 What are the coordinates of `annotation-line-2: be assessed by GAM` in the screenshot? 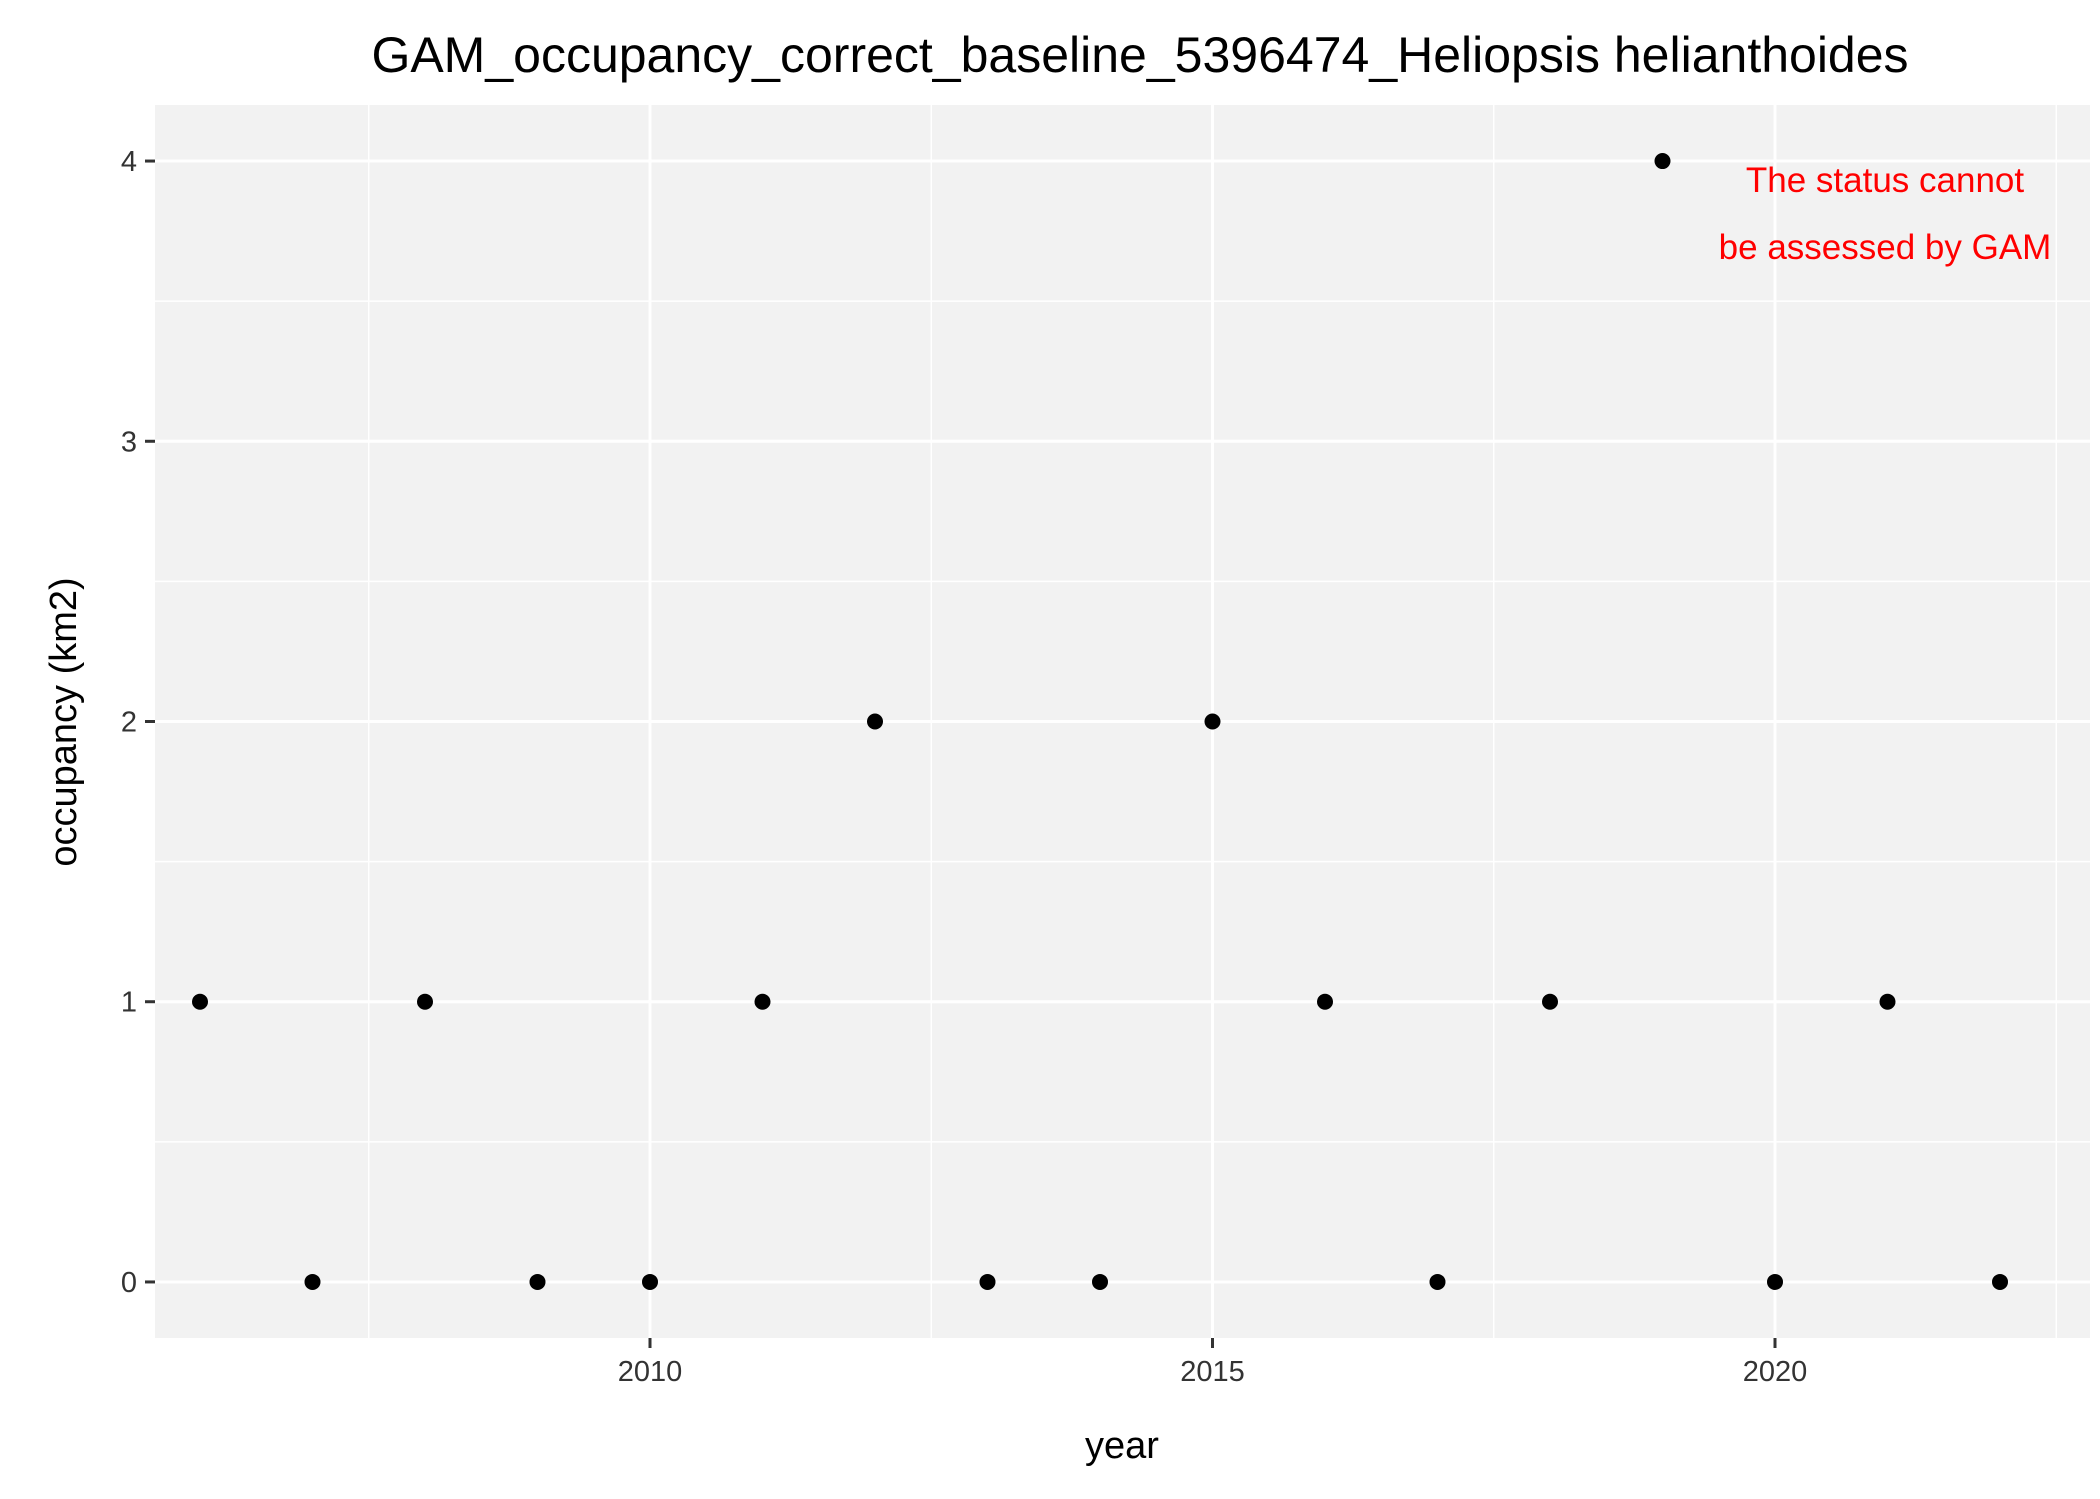 It's located at (1885, 247).